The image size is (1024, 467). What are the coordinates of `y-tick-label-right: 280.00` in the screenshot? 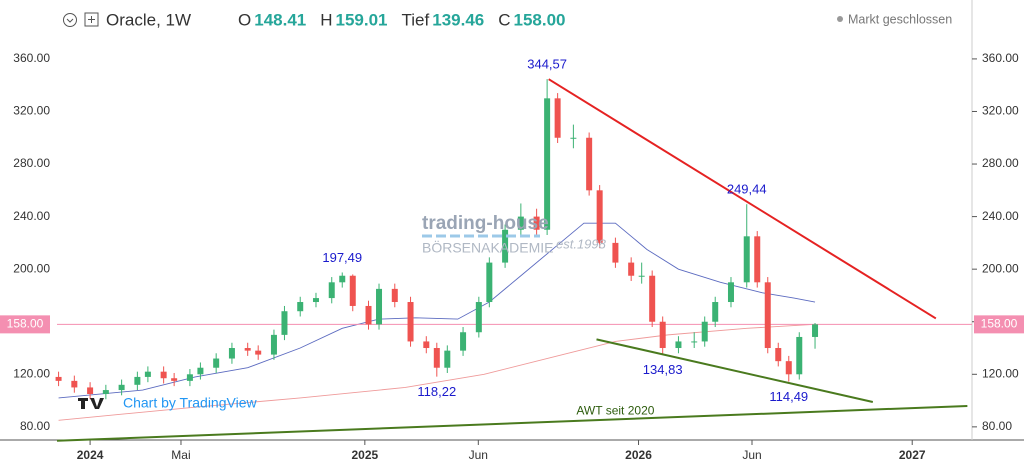 It's located at (1000, 163).